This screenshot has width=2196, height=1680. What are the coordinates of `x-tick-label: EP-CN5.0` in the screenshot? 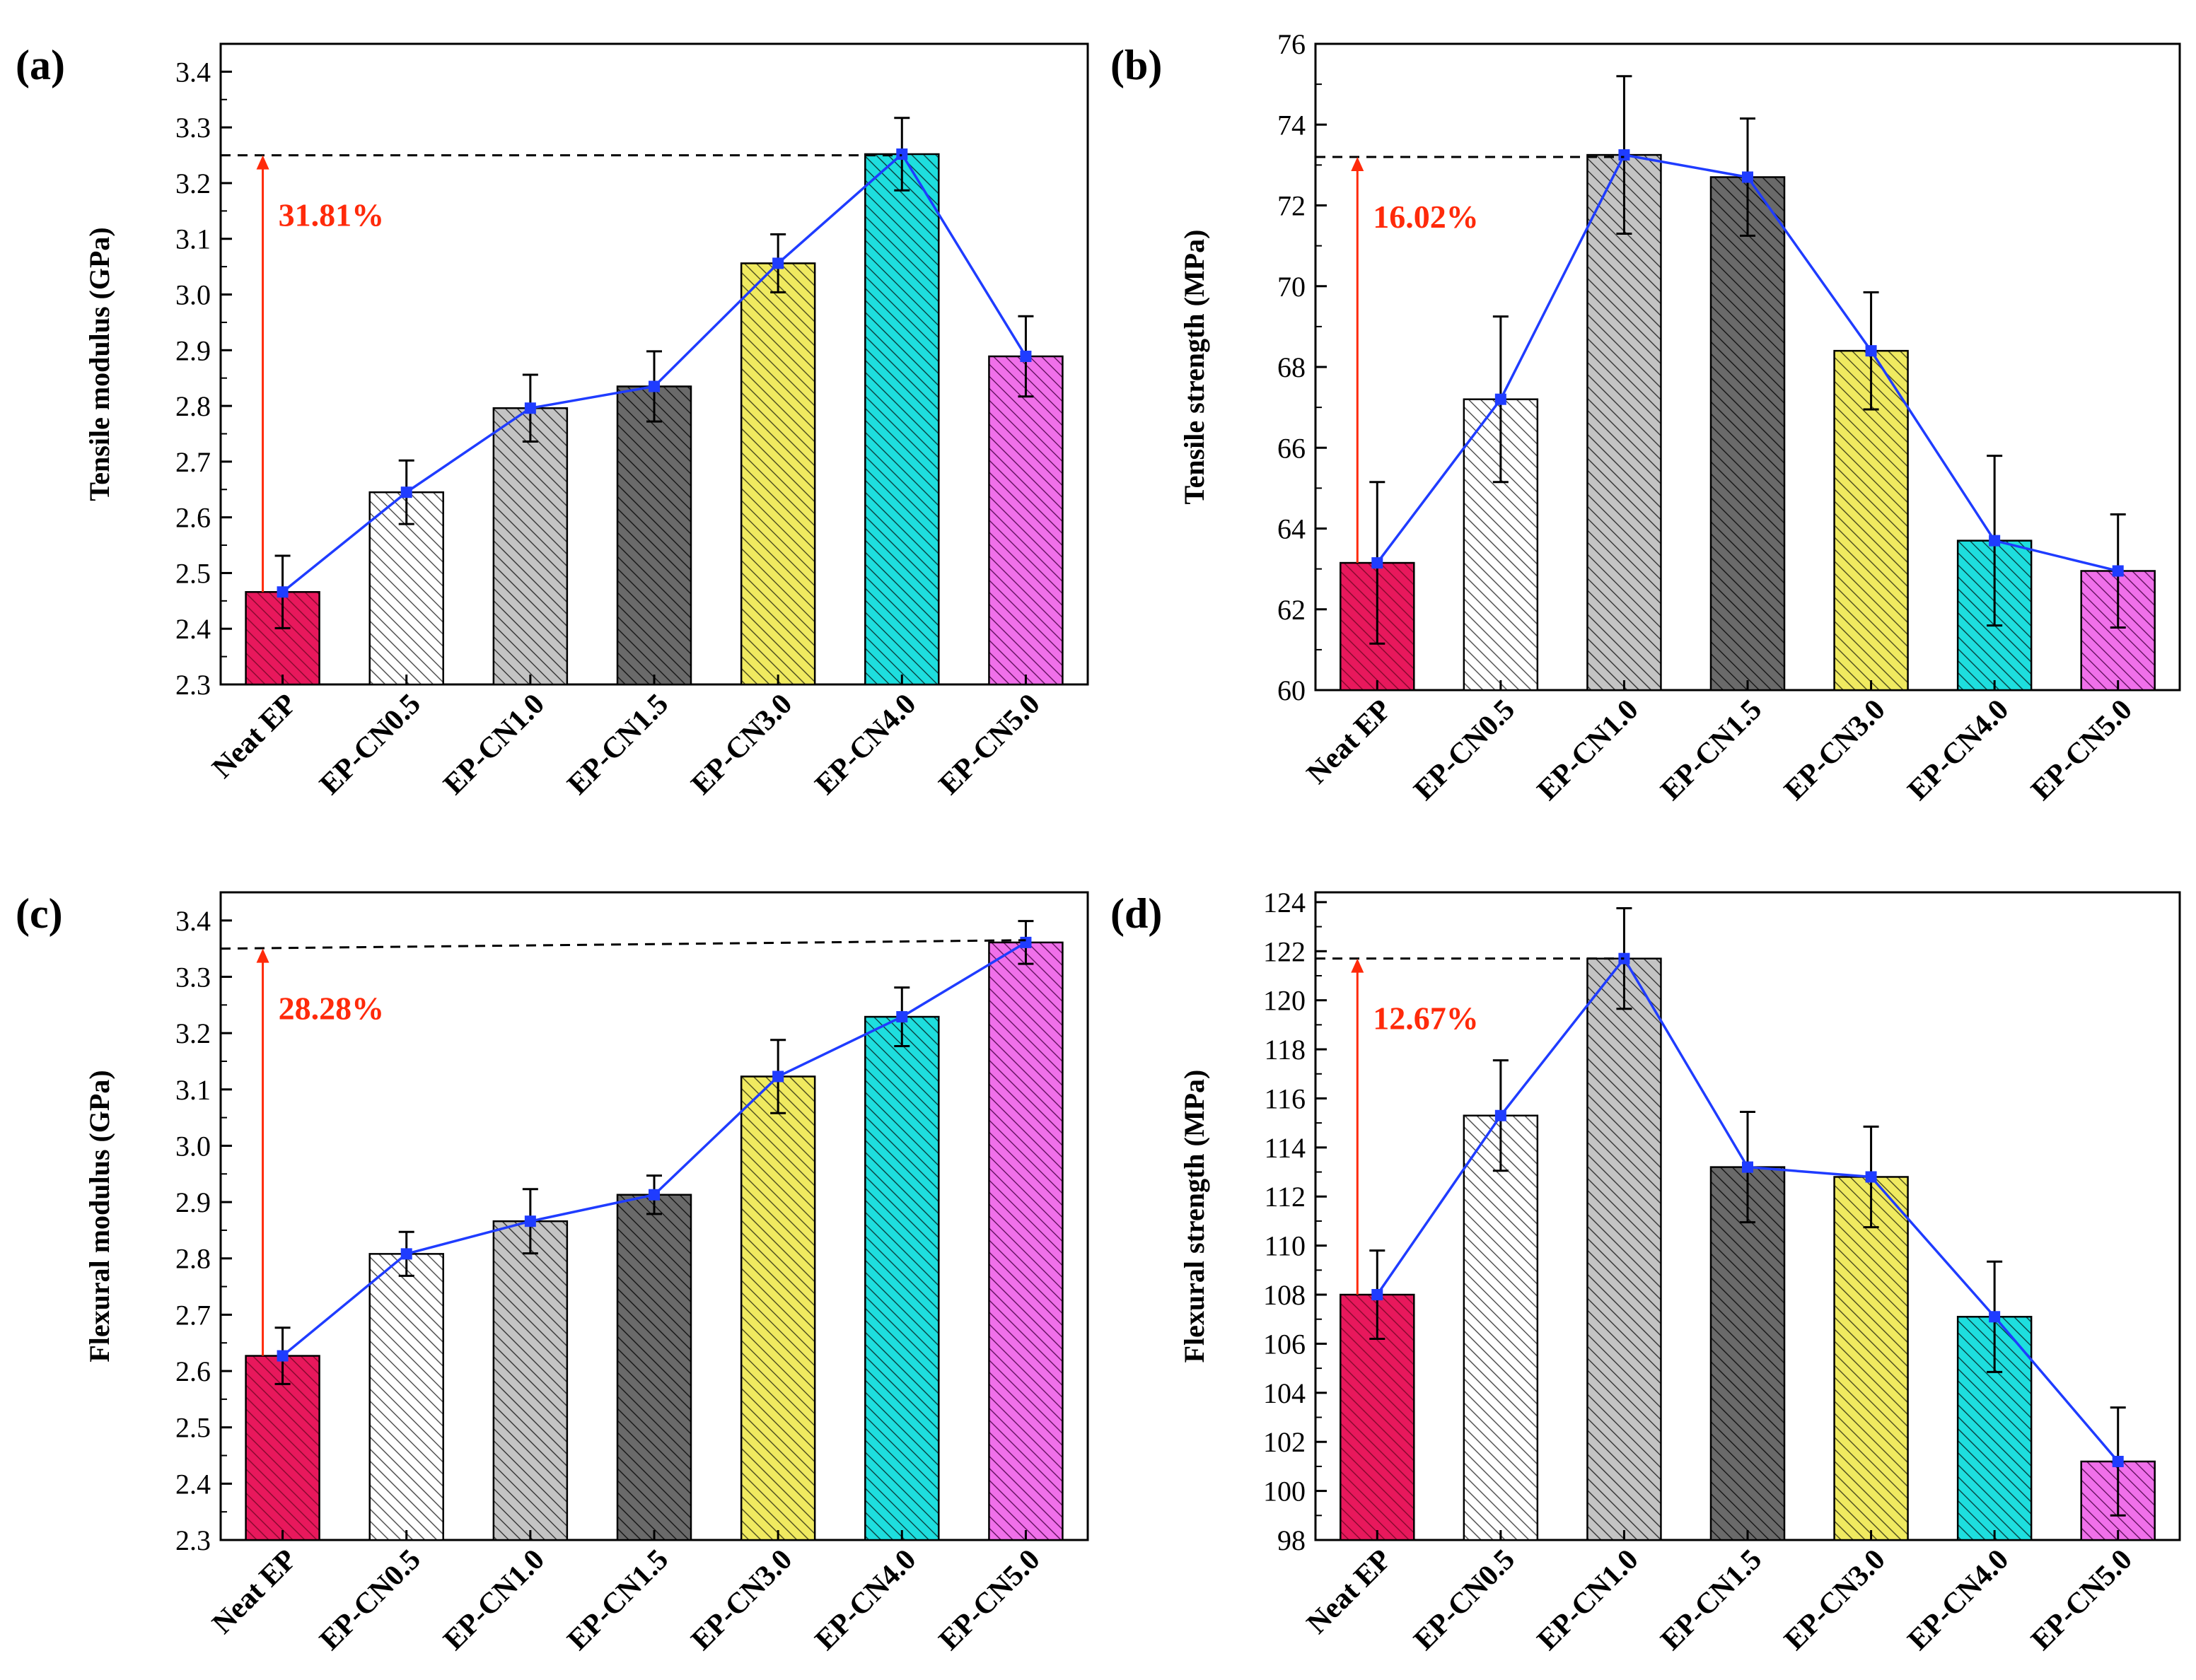 It's located at (2081, 1600).